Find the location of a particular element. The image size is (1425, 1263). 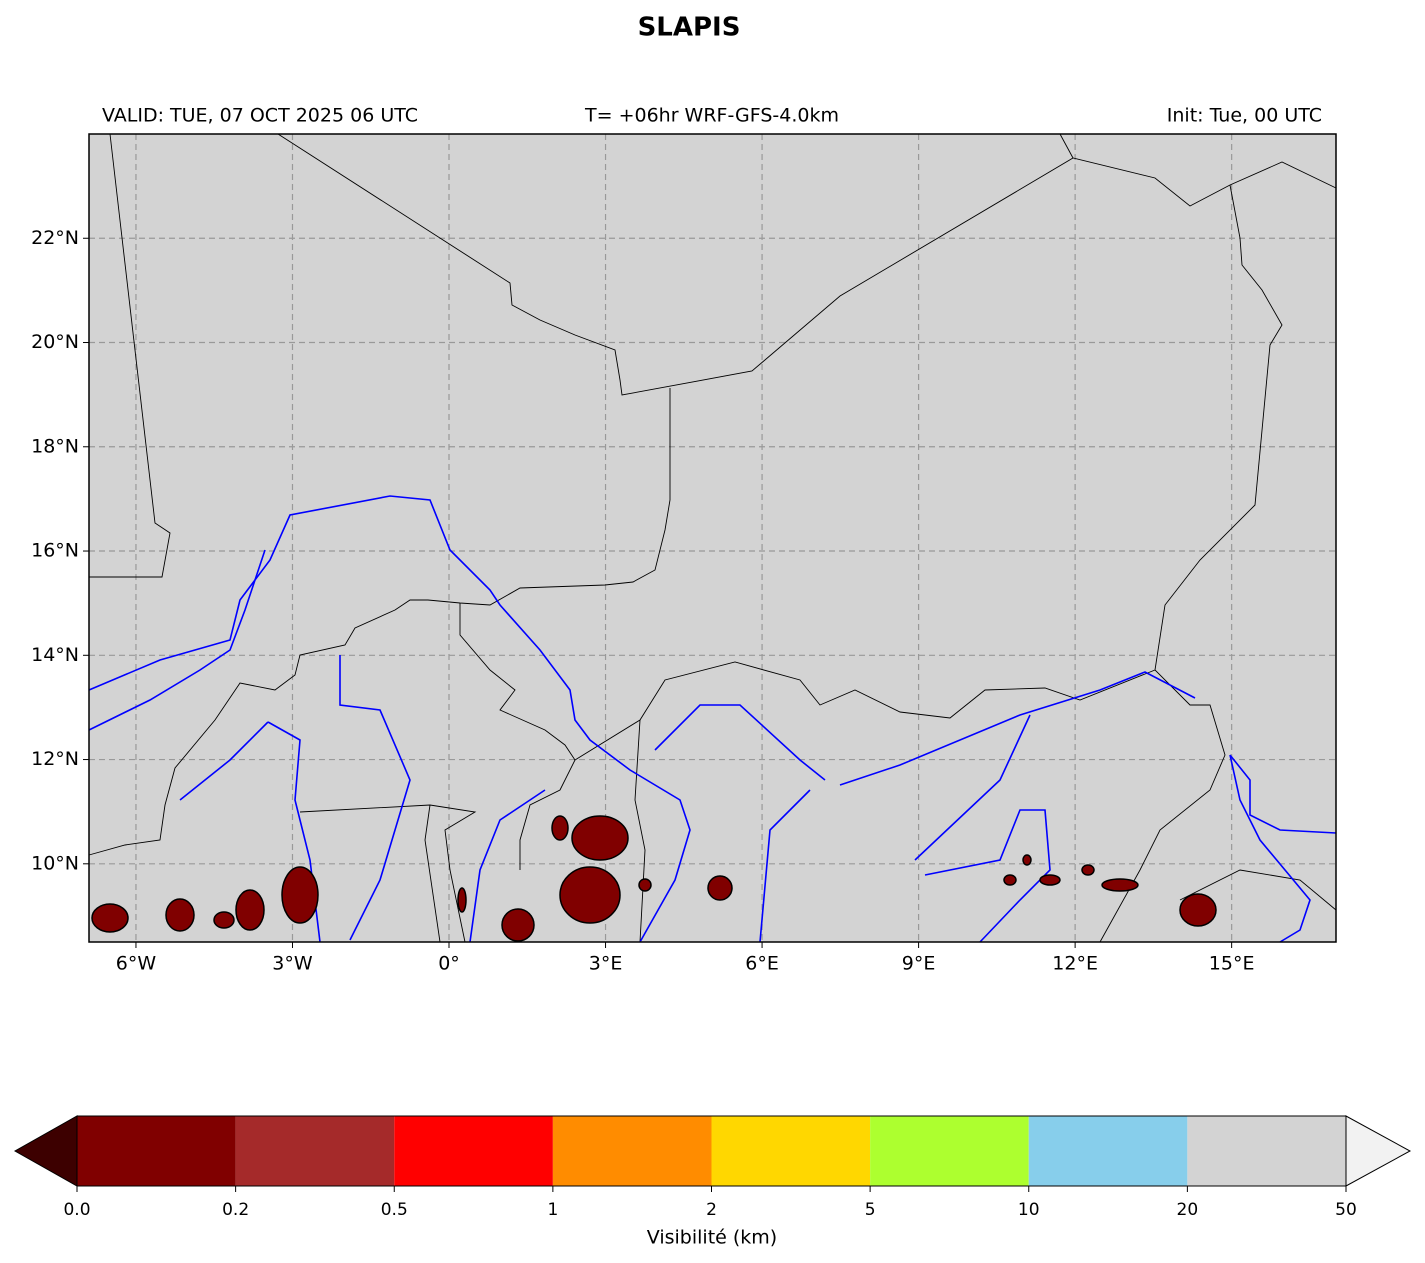

x-tick-label: 12°E is located at coordinates (1075, 964).